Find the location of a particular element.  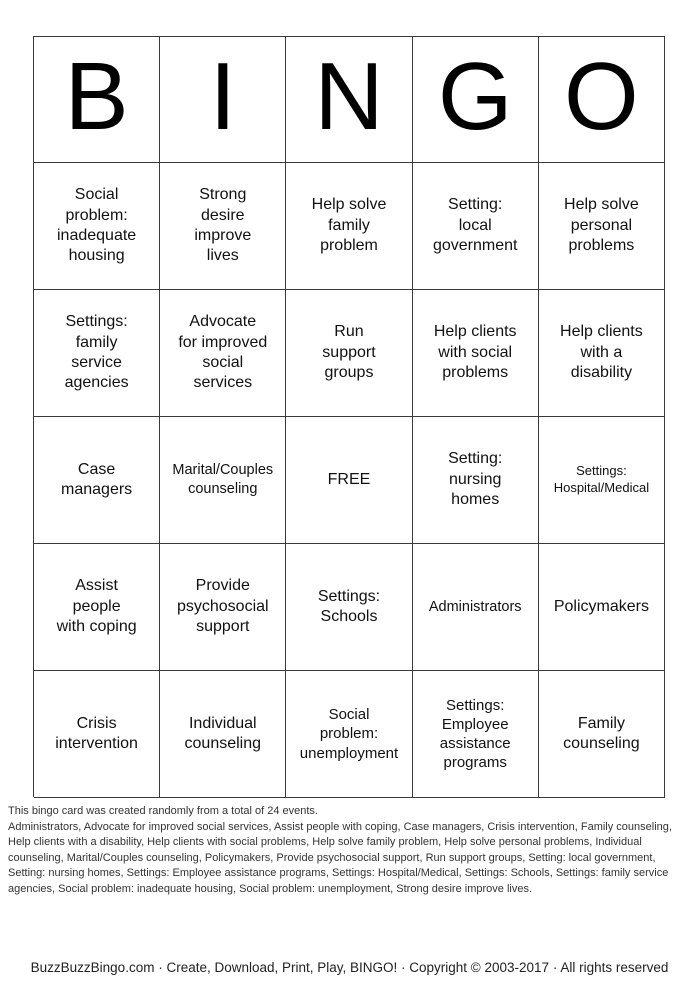

bingo-cell: Settings: Hospital/Medical is located at coordinates (601, 480).